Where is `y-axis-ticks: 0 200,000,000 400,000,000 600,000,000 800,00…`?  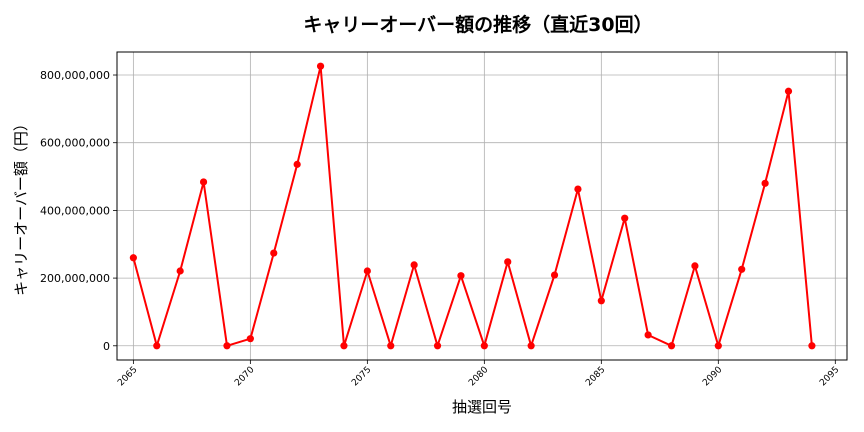 y-axis-ticks: 0 200,000,000 400,000,000 600,000,000 800,00… is located at coordinates (78, 211).